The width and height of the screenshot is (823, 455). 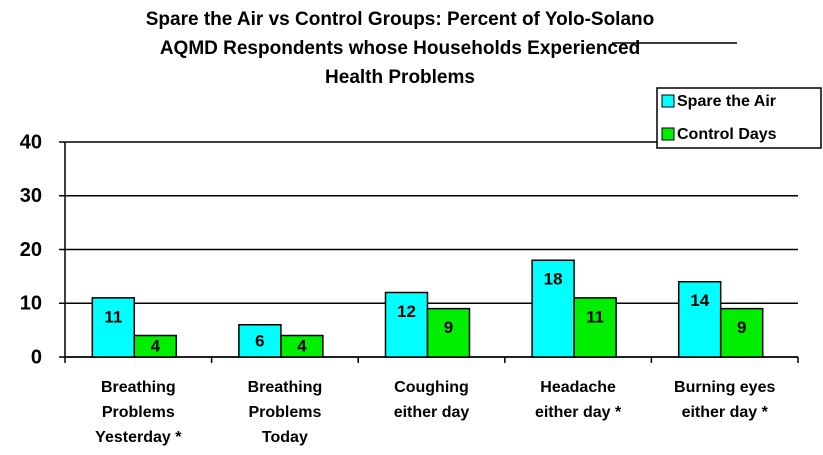 What do you see at coordinates (578, 387) in the screenshot?
I see `x-tick-label: Headache` at bounding box center [578, 387].